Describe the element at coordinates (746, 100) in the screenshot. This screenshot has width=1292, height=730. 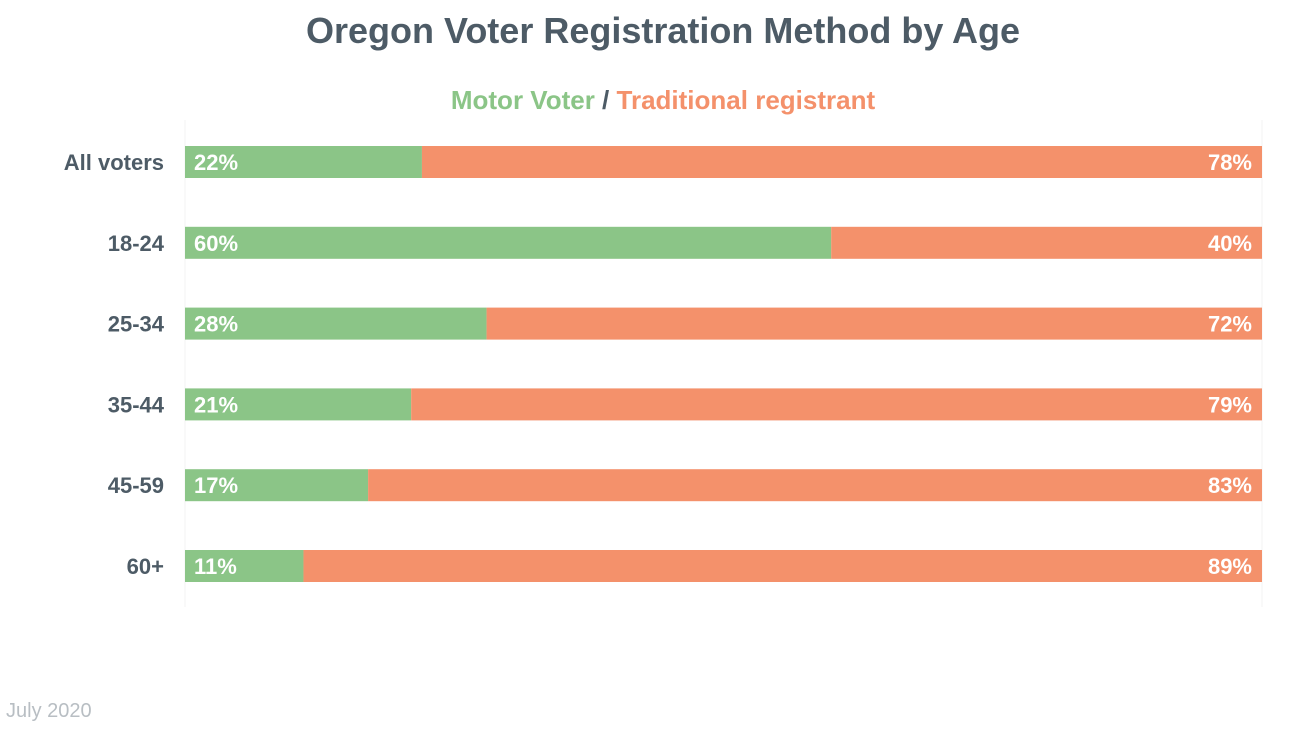
I see `legend-traditional-registrant: Traditional registrant` at that location.